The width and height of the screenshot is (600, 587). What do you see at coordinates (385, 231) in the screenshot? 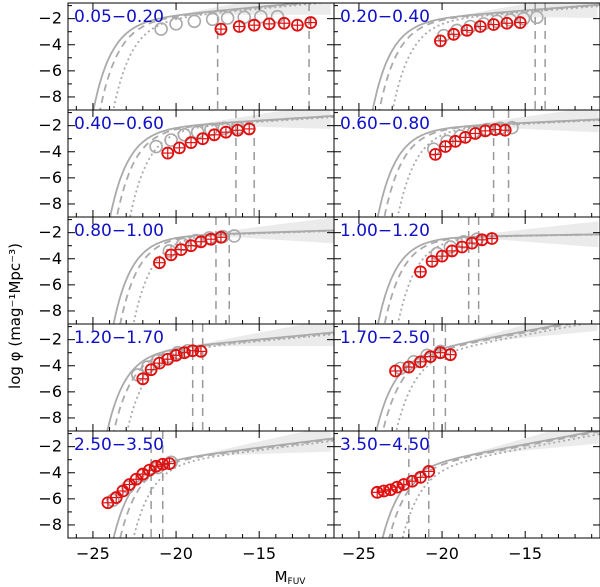
I see `redshift-range-label: 1.00−1.20` at bounding box center [385, 231].